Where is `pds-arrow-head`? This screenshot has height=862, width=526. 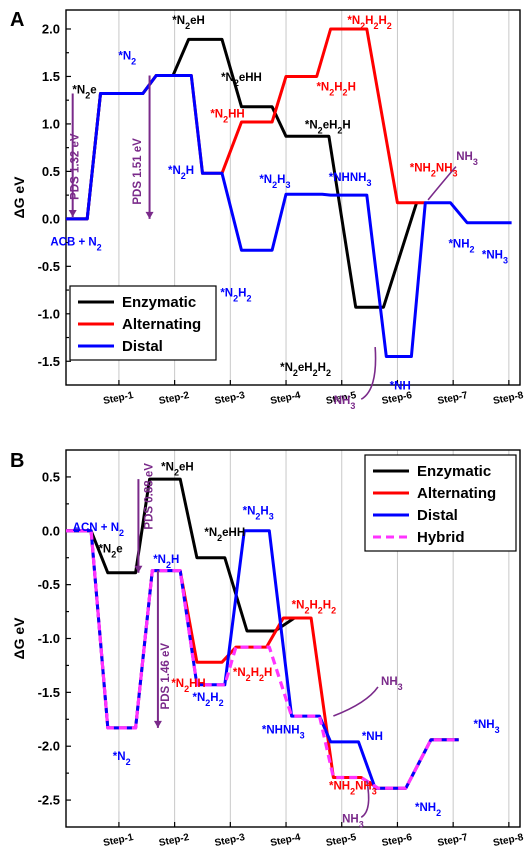
pds-arrow-head is located at coordinates (72, 213).